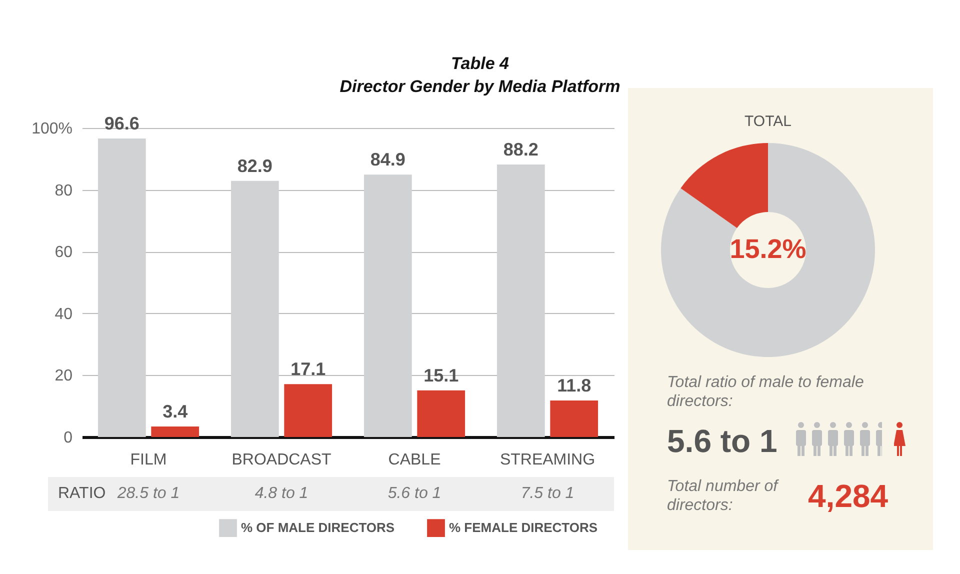  What do you see at coordinates (254, 166) in the screenshot?
I see `data-label: 82.9` at bounding box center [254, 166].